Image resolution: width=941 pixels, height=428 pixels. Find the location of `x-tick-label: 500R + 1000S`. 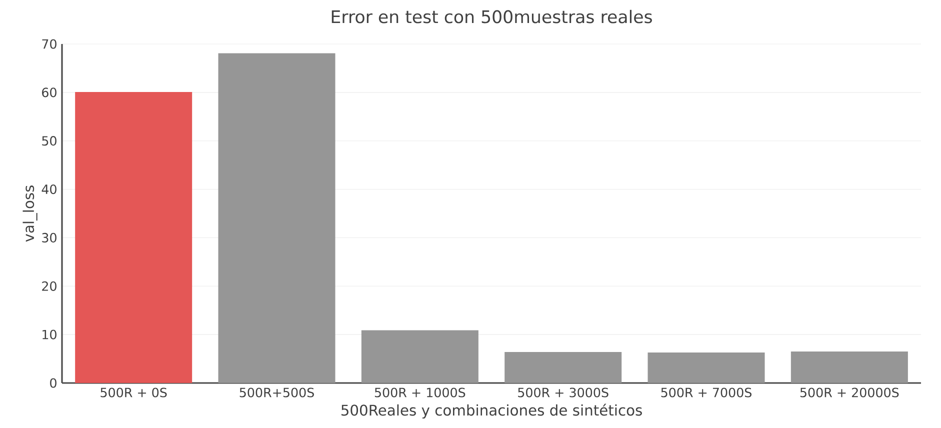

x-tick-label: 500R + 1000S is located at coordinates (420, 393).